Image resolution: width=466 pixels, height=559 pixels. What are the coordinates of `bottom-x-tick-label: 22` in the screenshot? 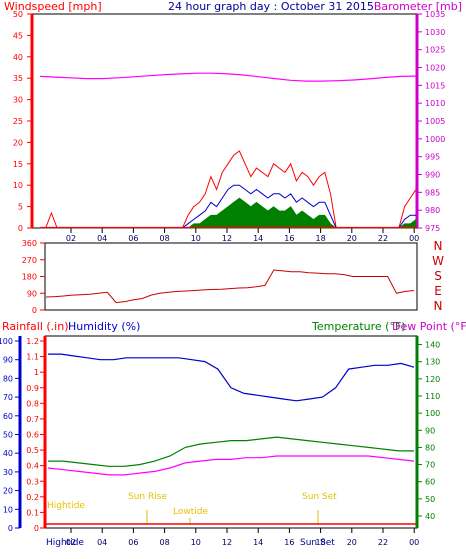 It's located at (383, 542).